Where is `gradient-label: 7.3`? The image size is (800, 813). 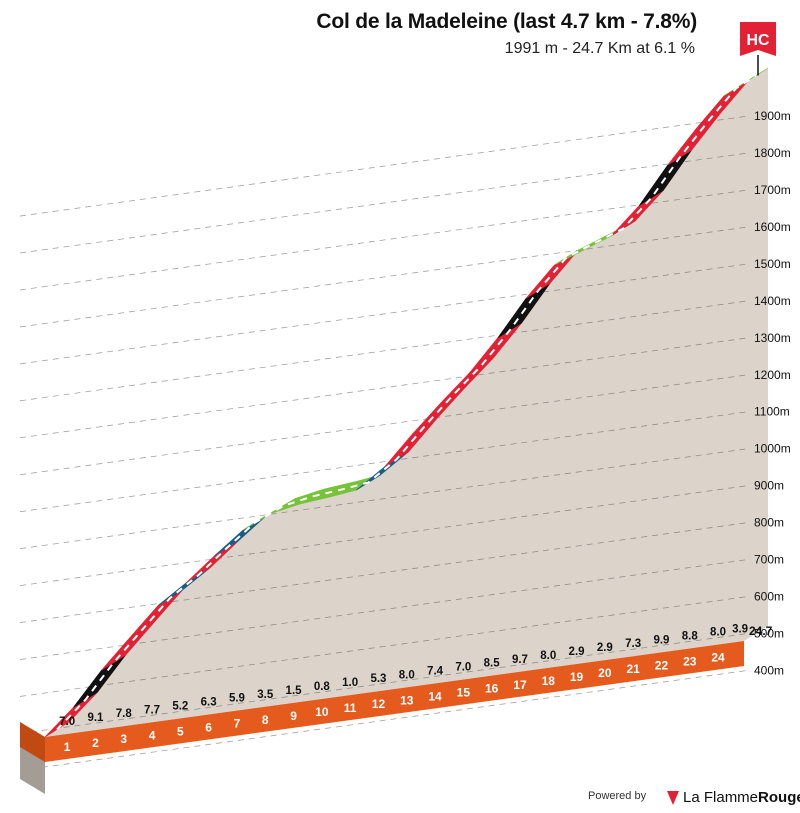
gradient-label: 7.3 is located at coordinates (633, 644).